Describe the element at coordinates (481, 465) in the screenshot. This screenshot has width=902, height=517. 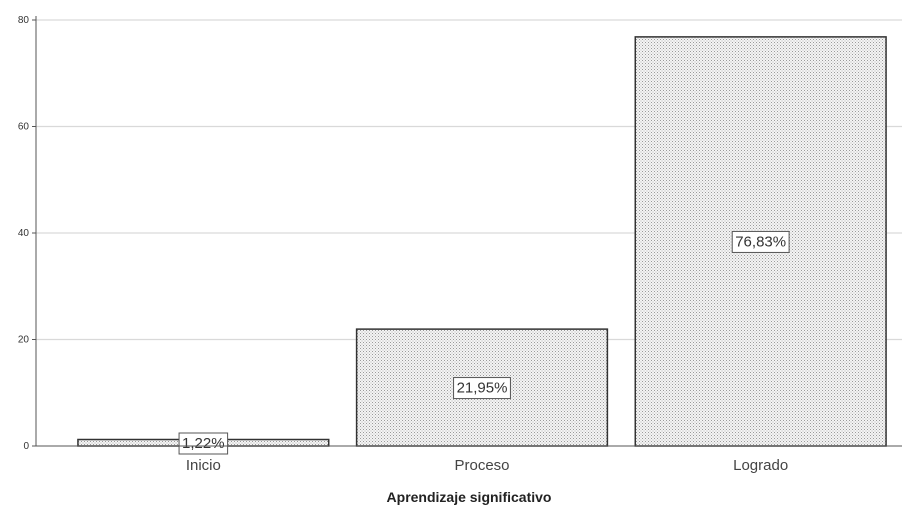
I see `x-label-proceso: Proceso` at that location.